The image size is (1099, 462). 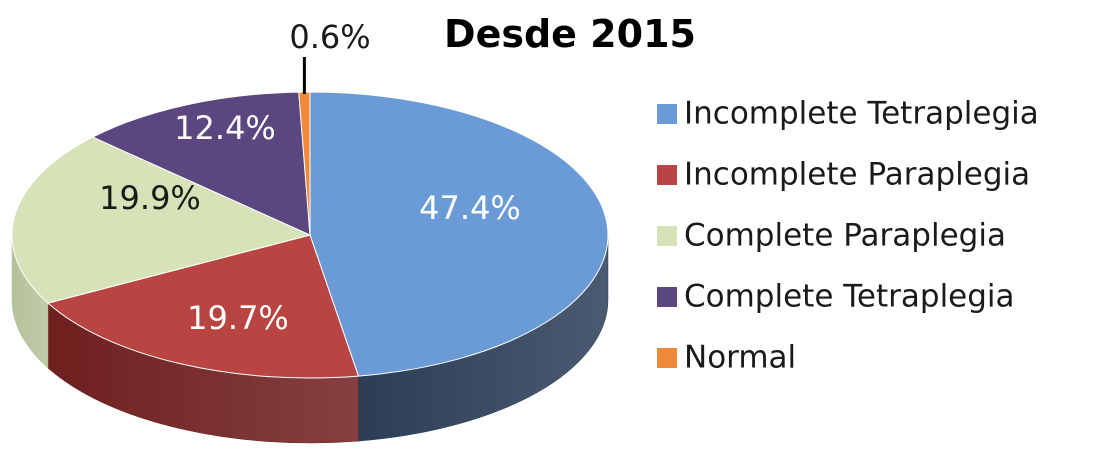 I want to click on legend-label-3: Complete Tetraplegia, so click(x=849, y=297).